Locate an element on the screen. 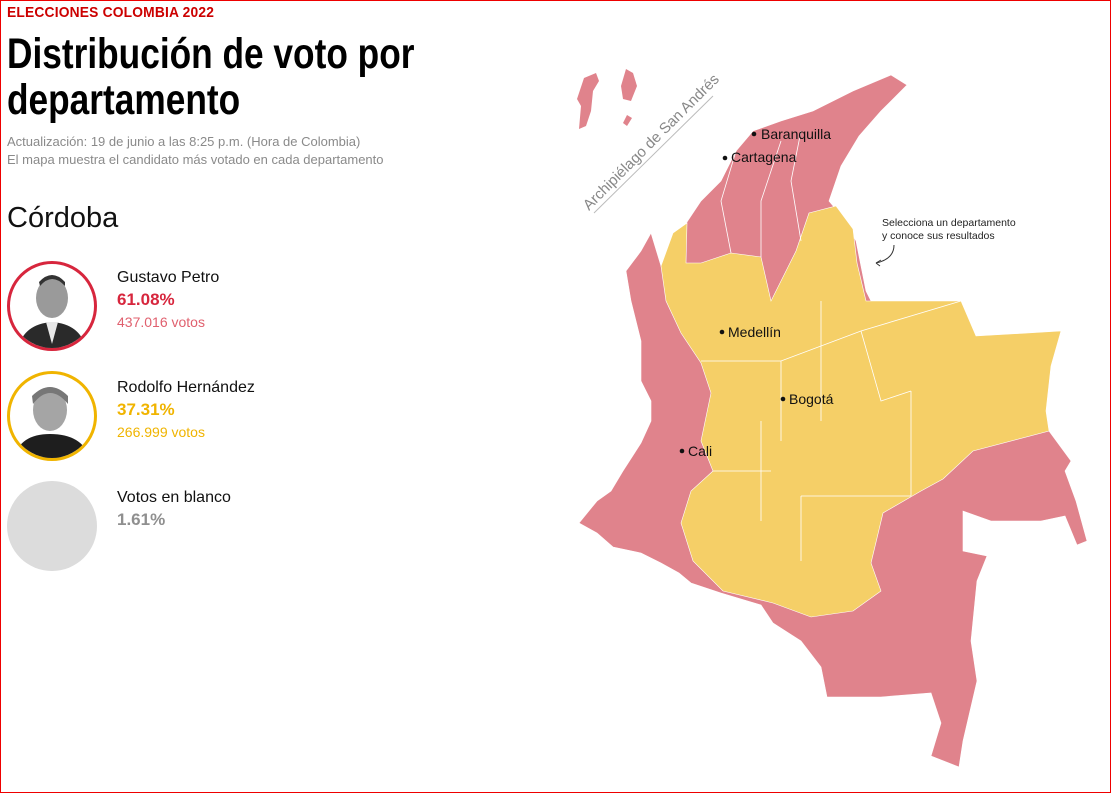  candidate-hernandez: Rodolfo Hernández 37.31% 266.999 votos is located at coordinates (157, 417).